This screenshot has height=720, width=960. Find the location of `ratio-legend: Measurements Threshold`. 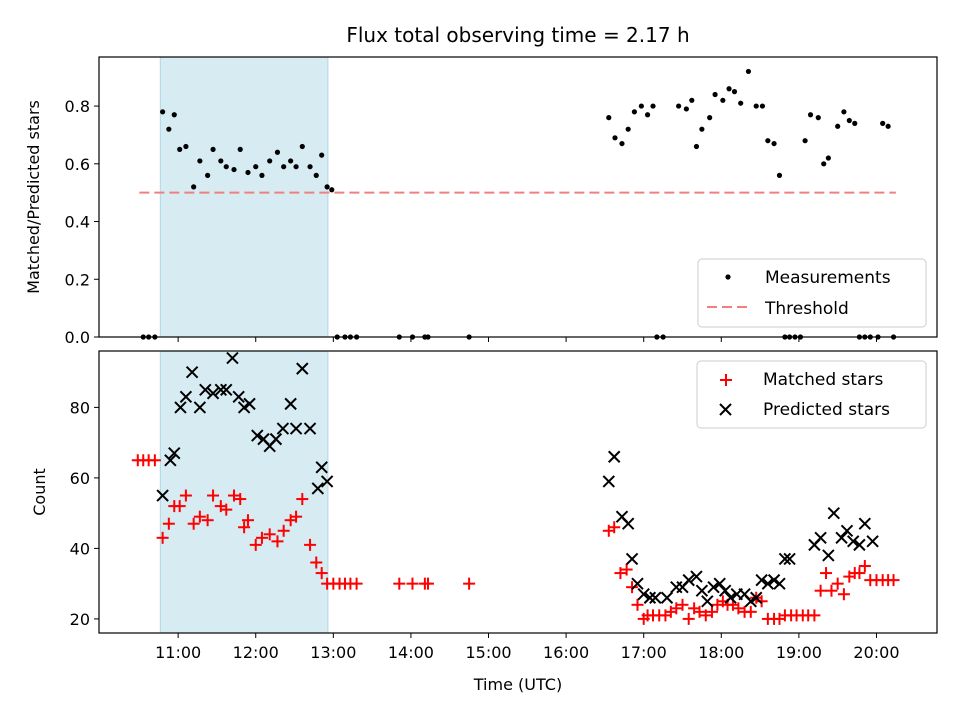

ratio-legend: Measurements Threshold is located at coordinates (812, 293).